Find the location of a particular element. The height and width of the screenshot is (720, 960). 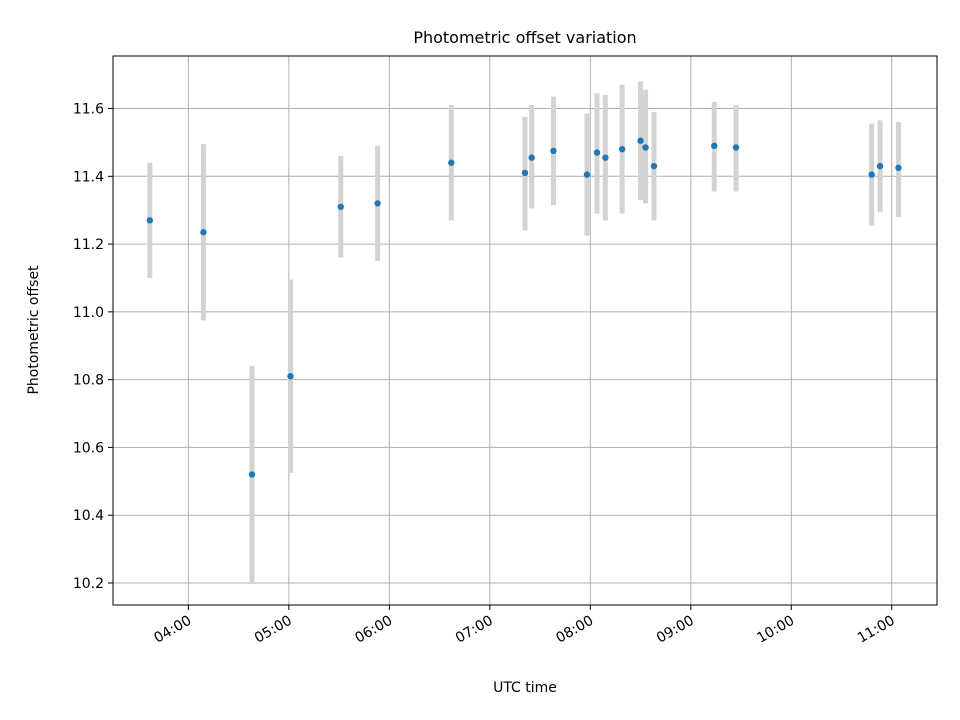

y-tick-label: 10.8 is located at coordinates (88, 381).